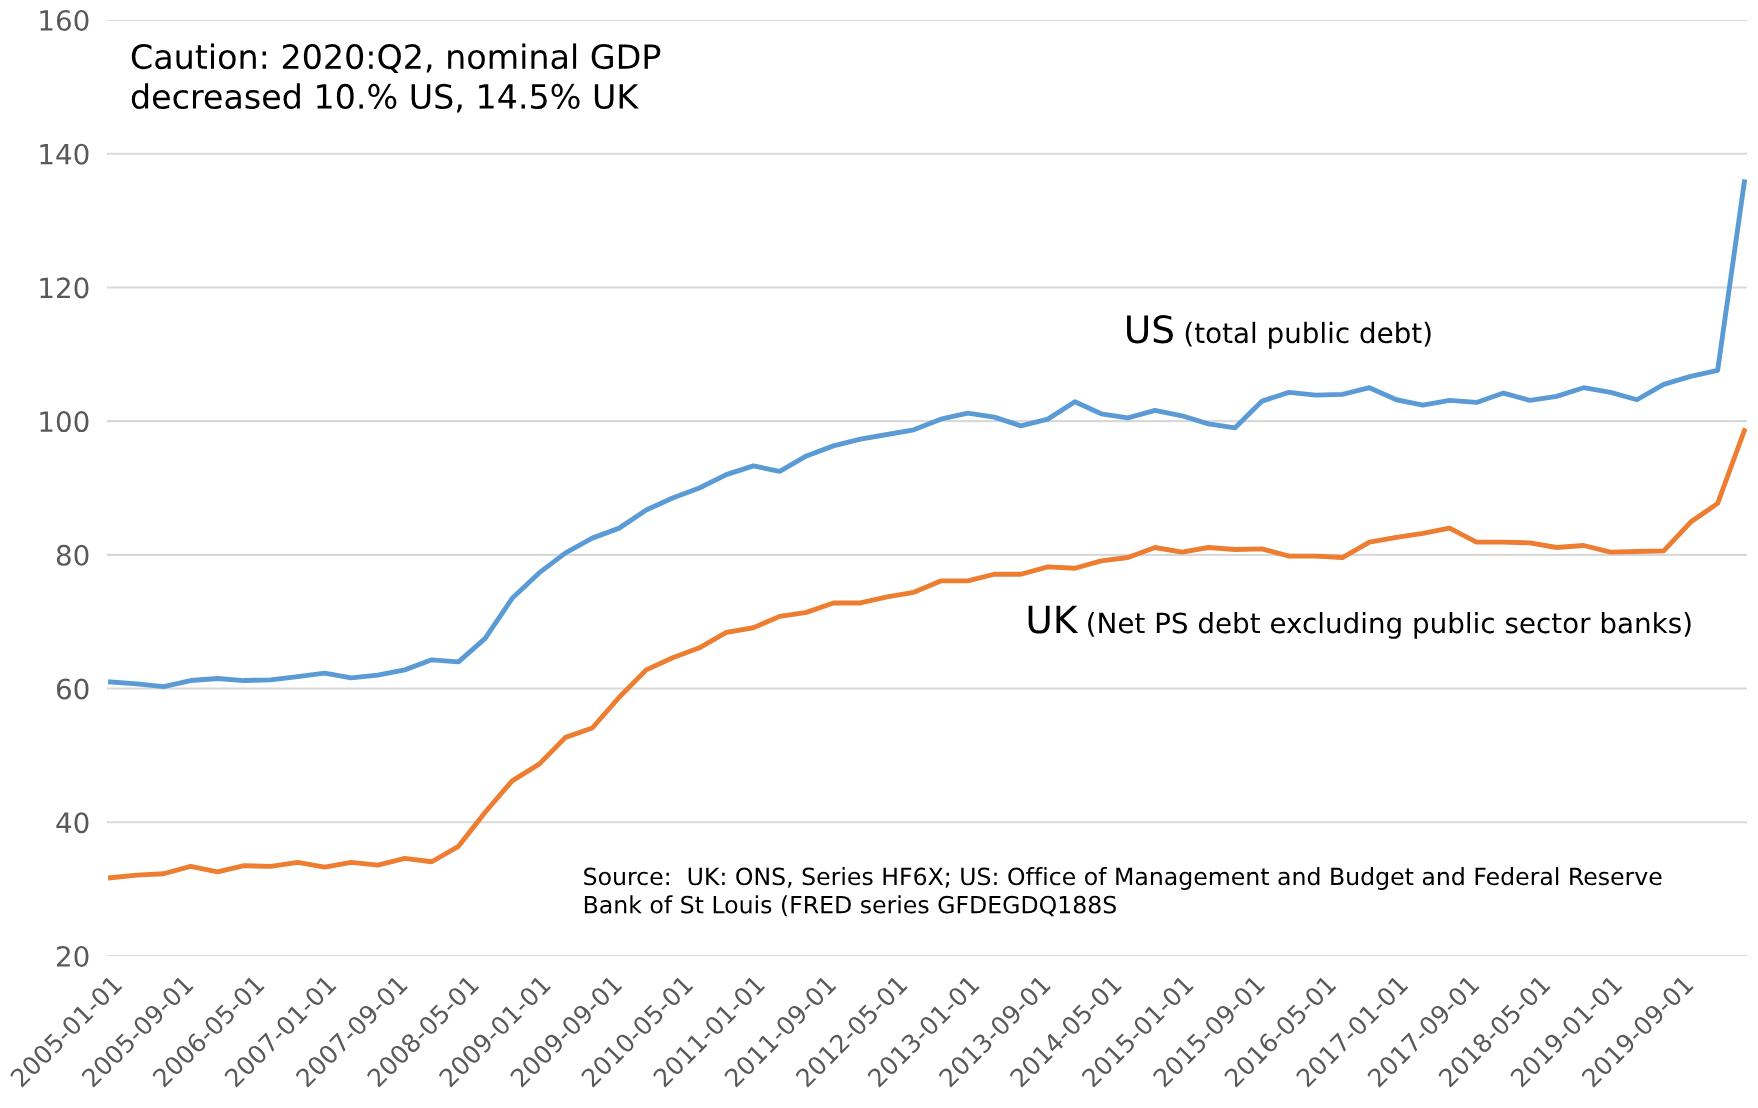 This screenshot has height=1108, width=1758. Describe the element at coordinates (64, 20) in the screenshot. I see `y-tick-label: 160` at that location.